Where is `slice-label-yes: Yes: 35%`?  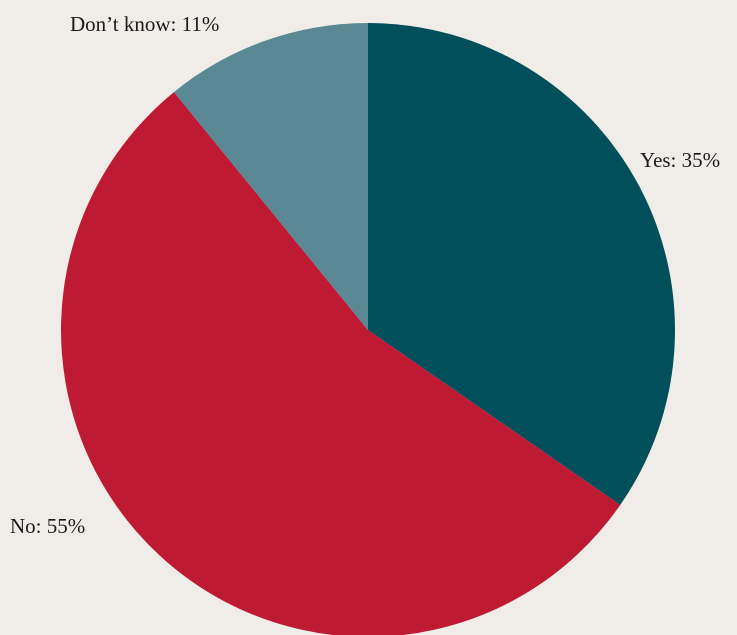
slice-label-yes: Yes: 35% is located at coordinates (680, 160).